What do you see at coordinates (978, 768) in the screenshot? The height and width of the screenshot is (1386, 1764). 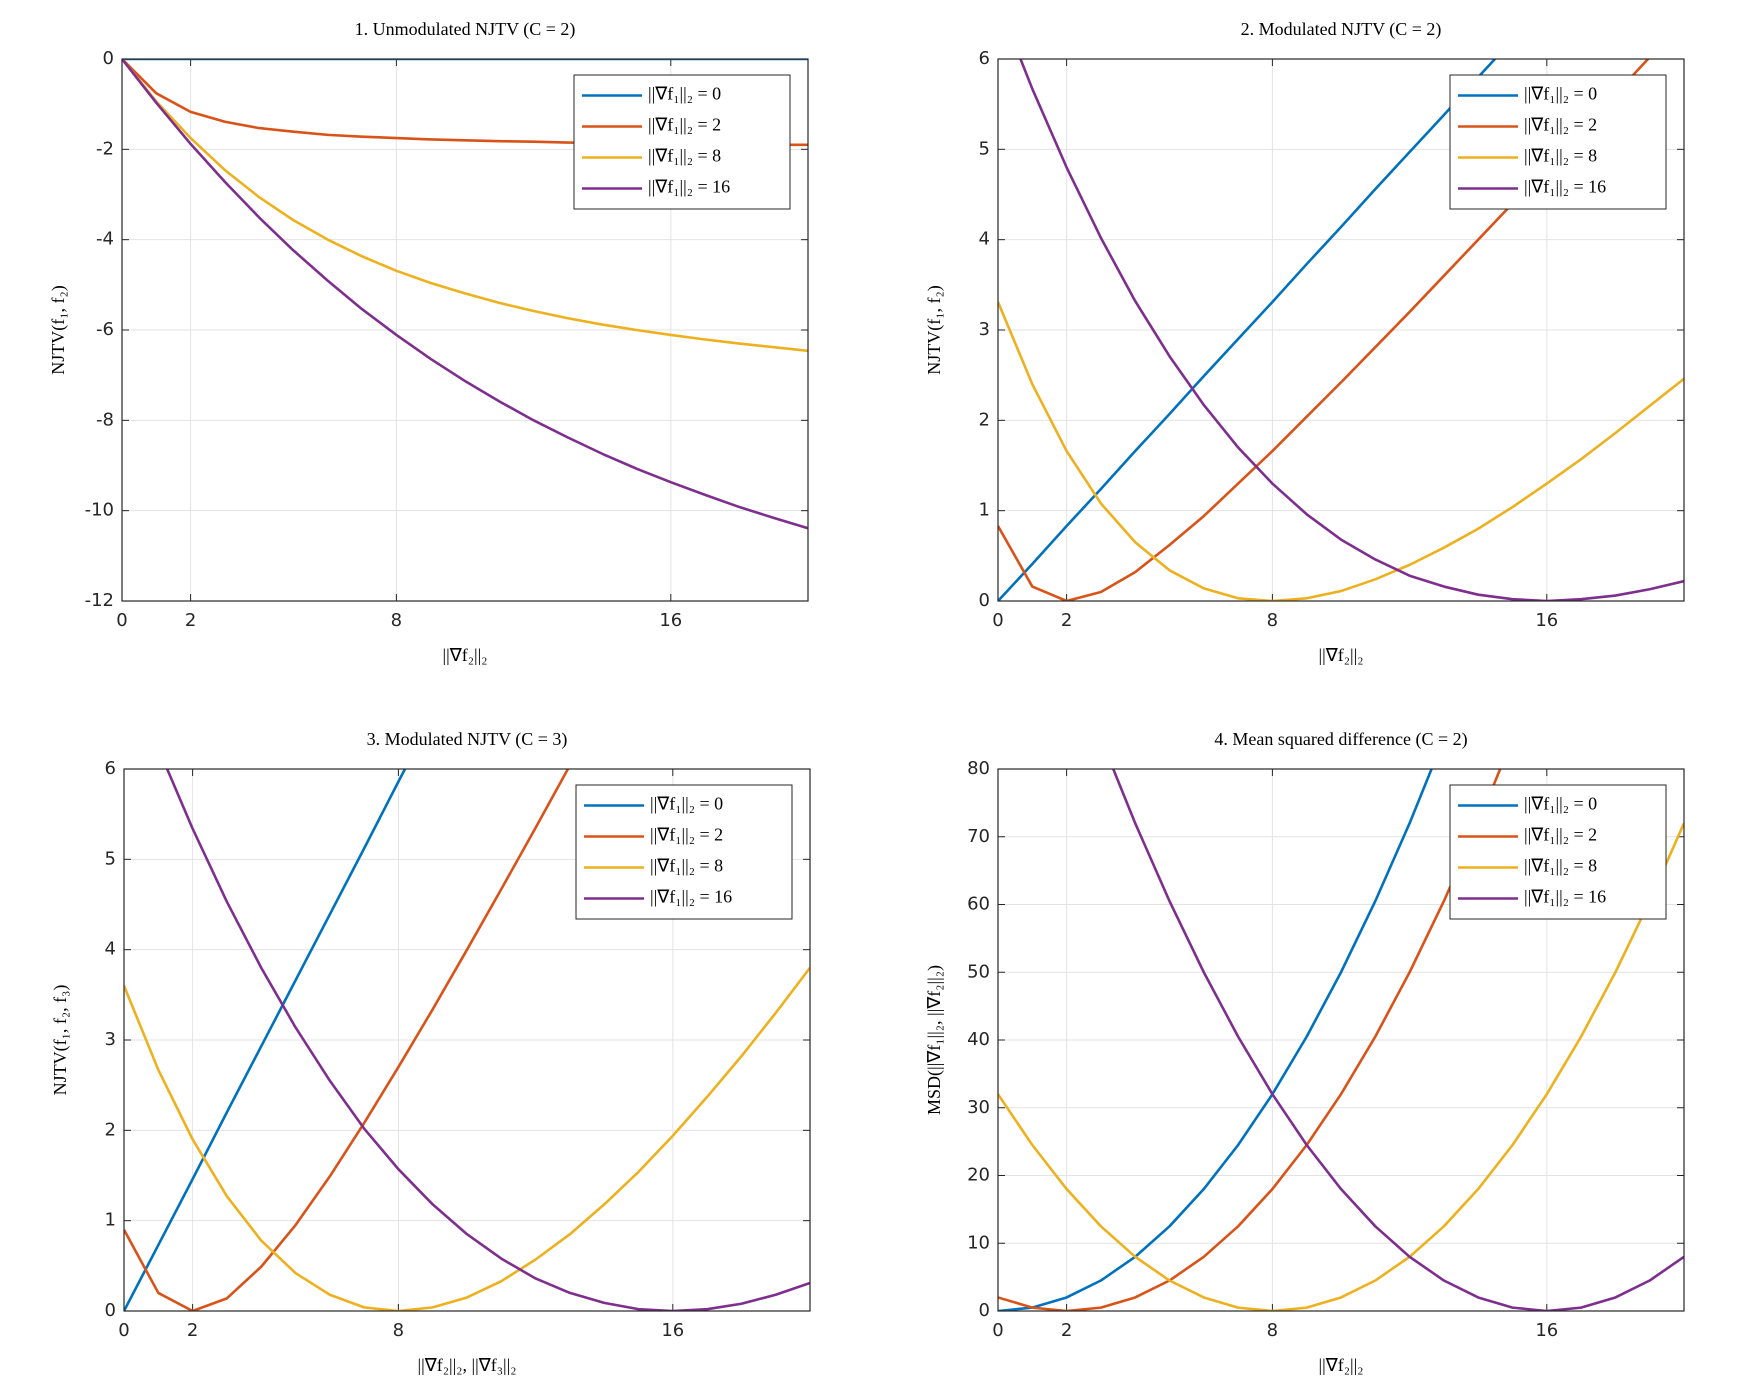 I see `y-tick-label: 80` at bounding box center [978, 768].